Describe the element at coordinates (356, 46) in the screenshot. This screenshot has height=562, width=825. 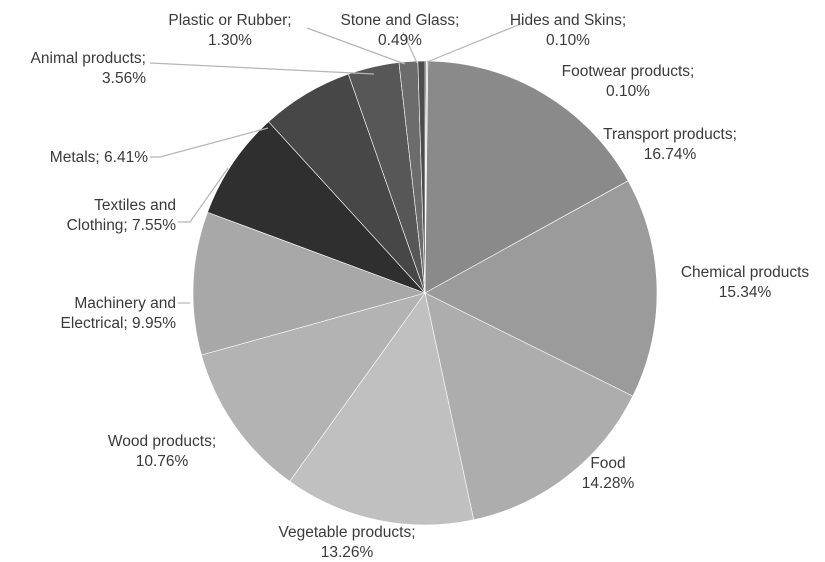
I see `leader-line-plastic-or-rubber` at that location.